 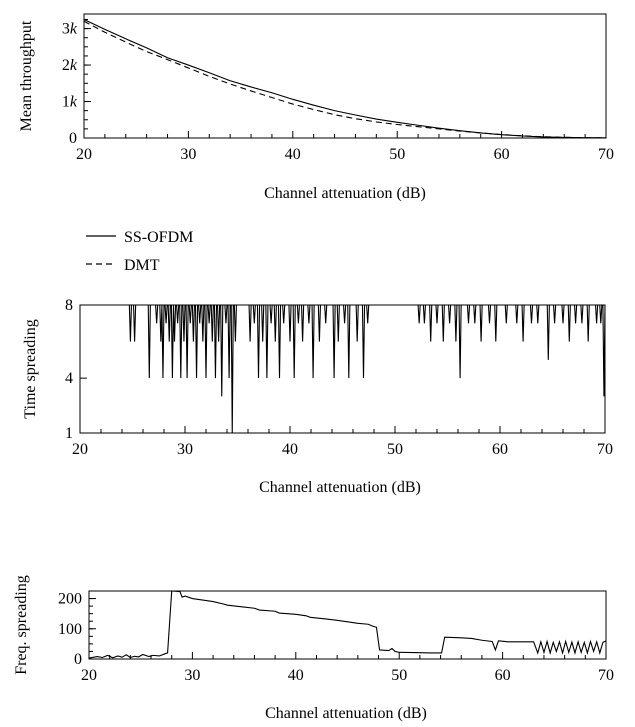 I want to click on throughput-y-axis-label: Mean throughput, so click(x=26, y=75).